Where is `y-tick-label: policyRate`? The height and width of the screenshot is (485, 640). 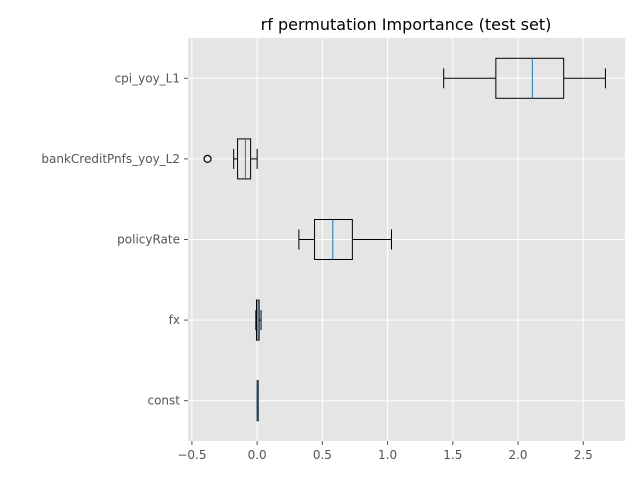 y-tick-label: policyRate is located at coordinates (148, 240).